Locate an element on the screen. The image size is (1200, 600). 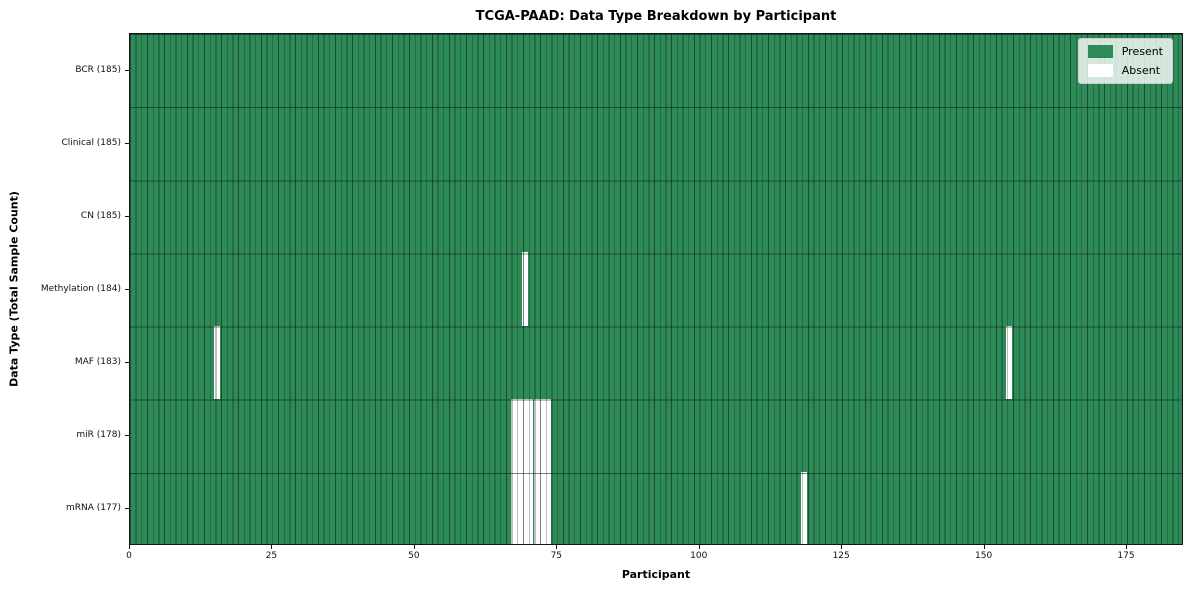
legend: Present Absent is located at coordinates (1125, 61).